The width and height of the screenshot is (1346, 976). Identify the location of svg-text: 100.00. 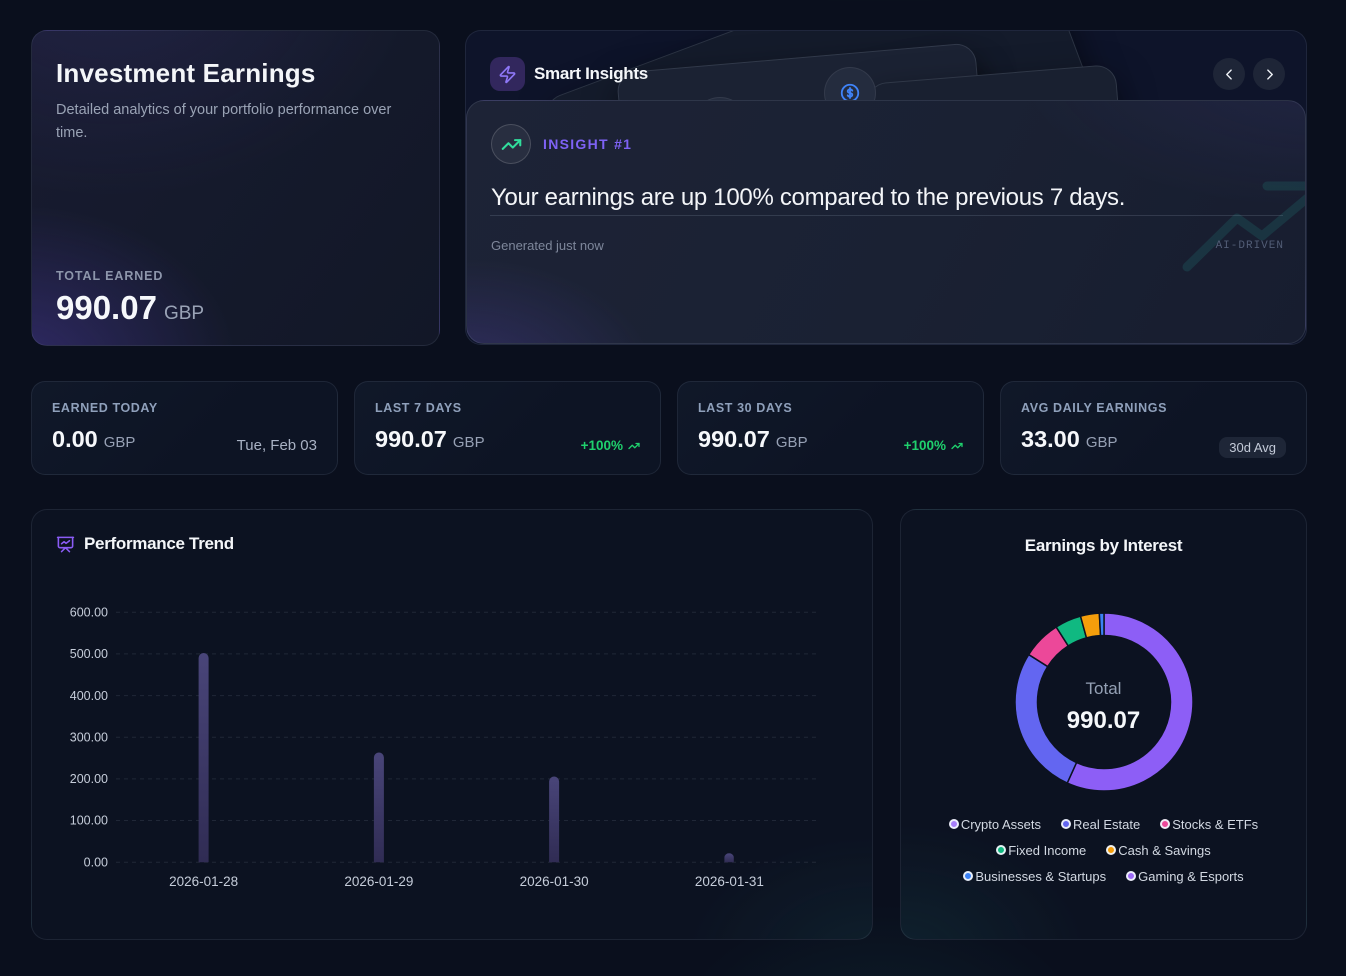
(89, 821).